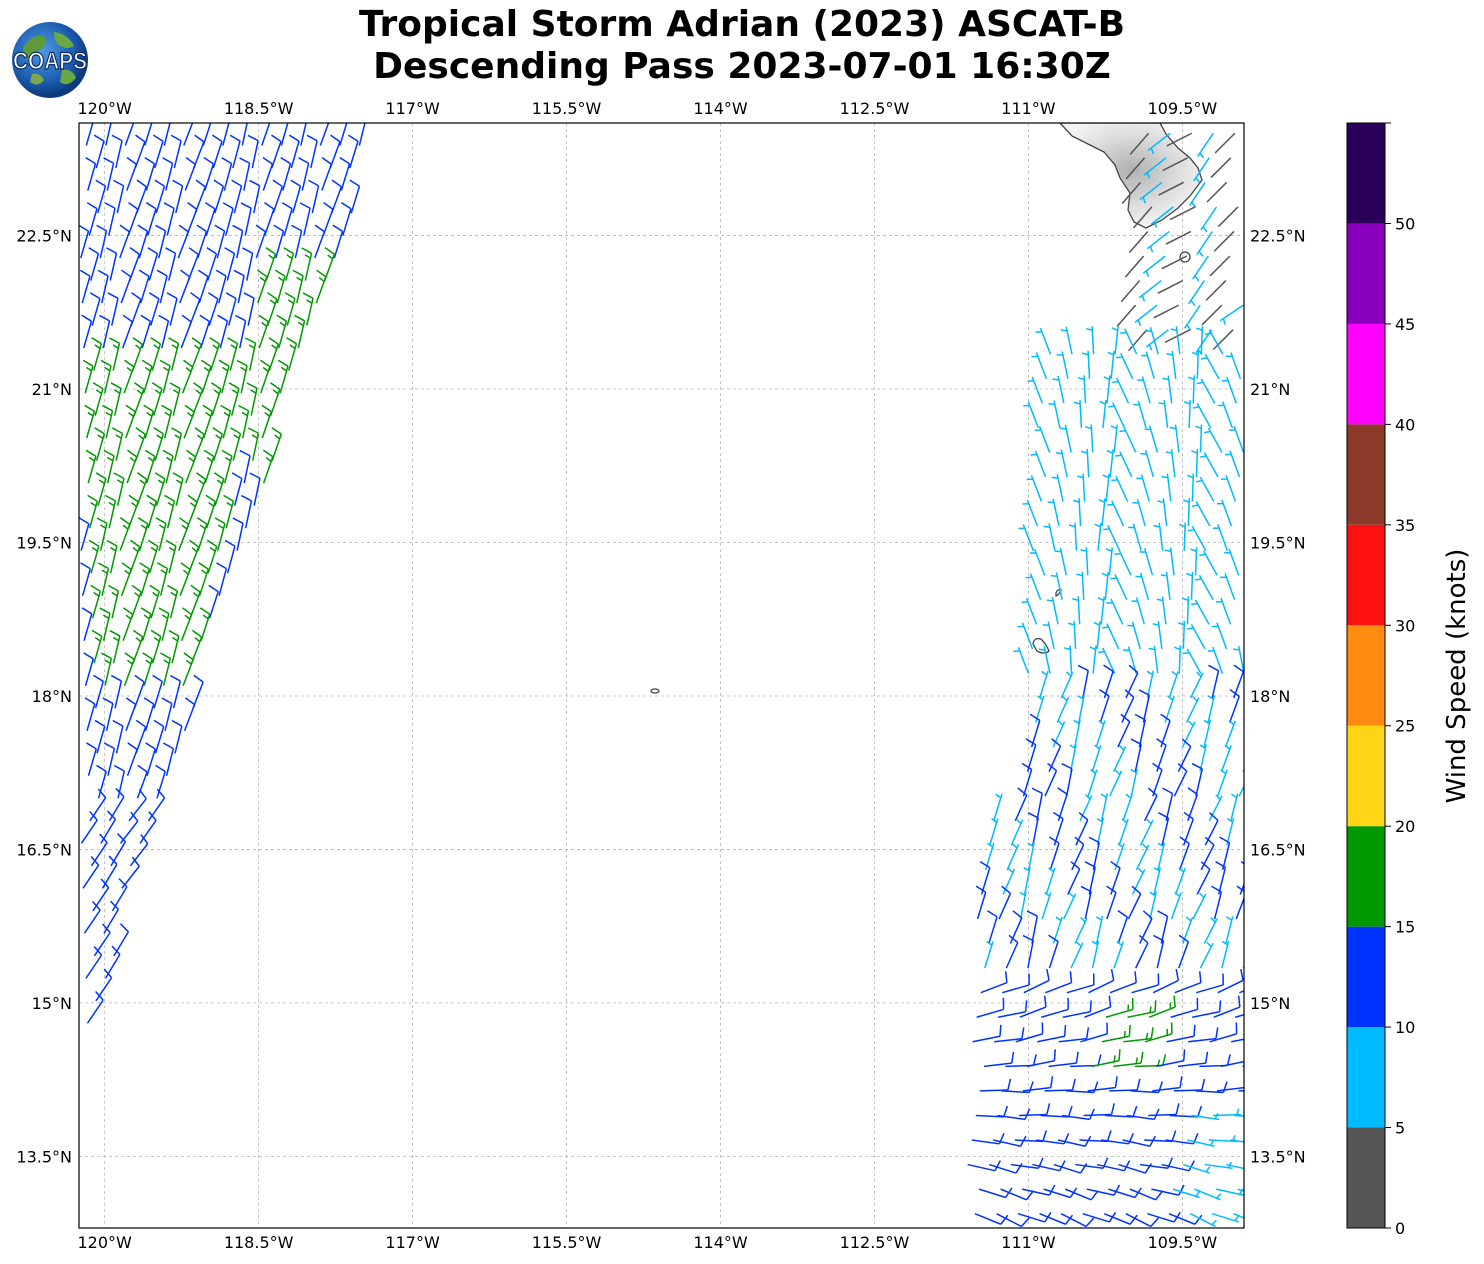 Image resolution: width=1484 pixels, height=1264 pixels. Describe the element at coordinates (44, 849) in the screenshot. I see `lat-tick-label-left: 16.5°N` at that location.